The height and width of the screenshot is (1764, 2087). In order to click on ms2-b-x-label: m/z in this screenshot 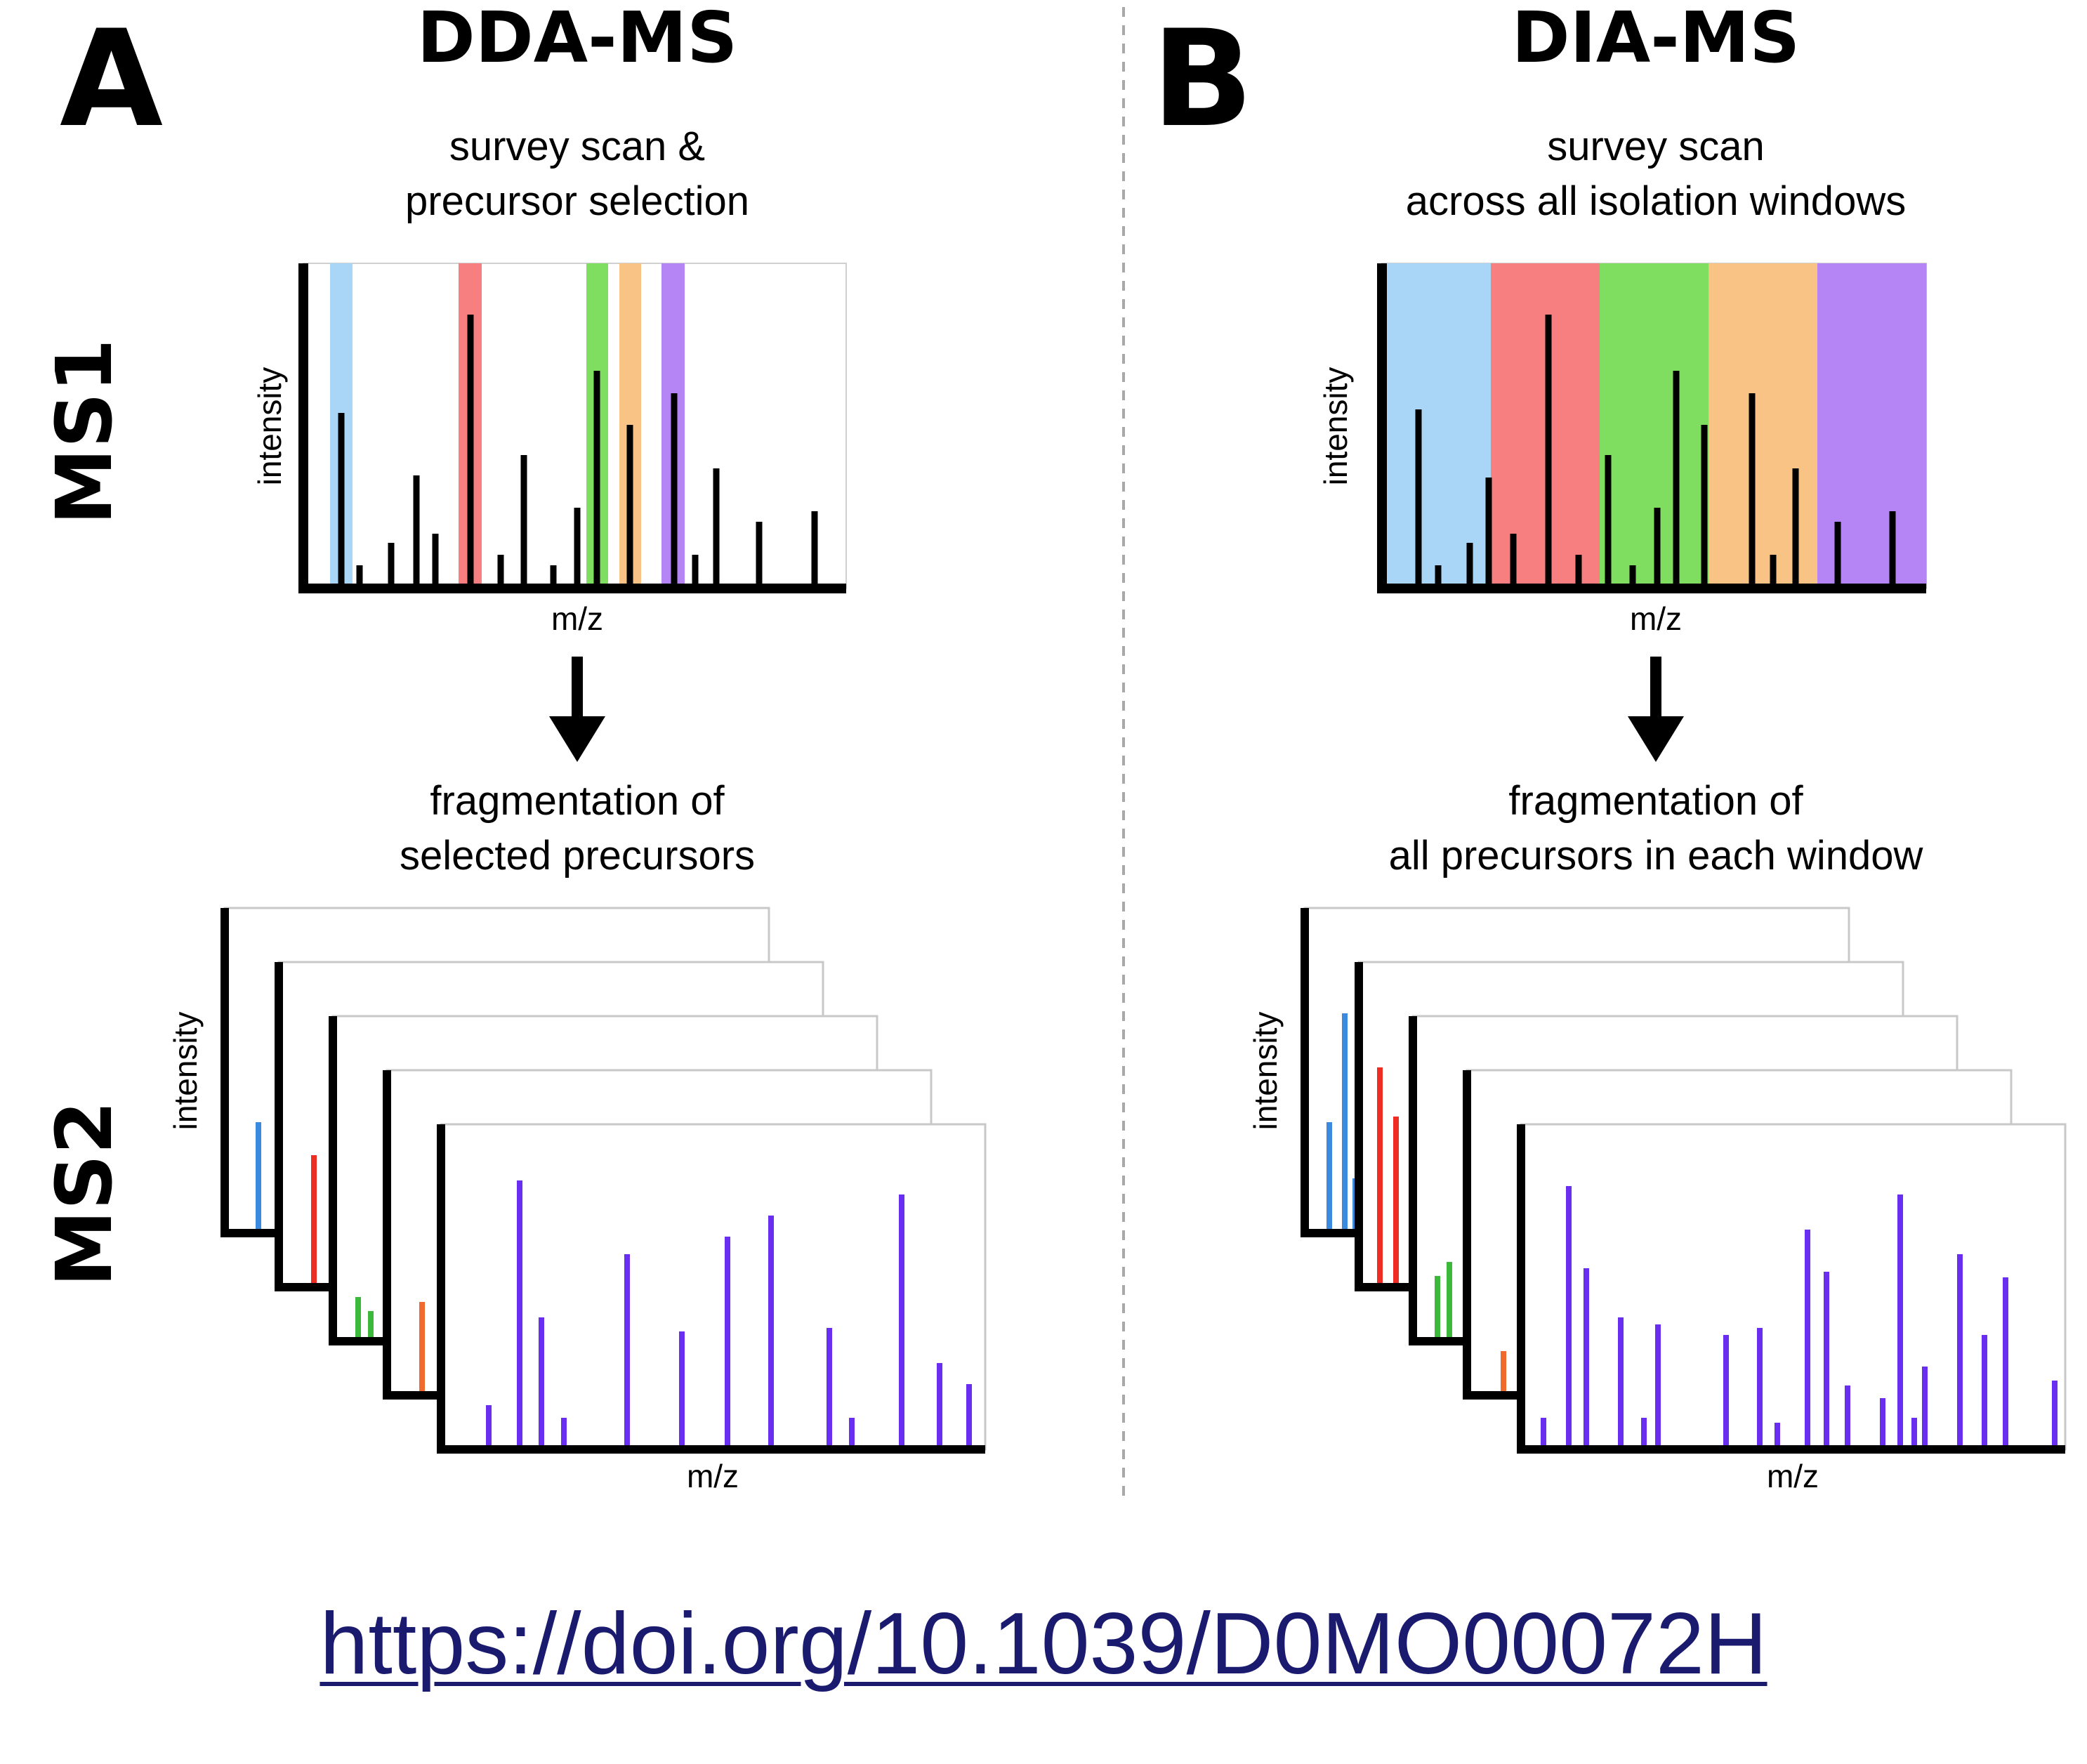, I will do `click(1793, 1476)`.